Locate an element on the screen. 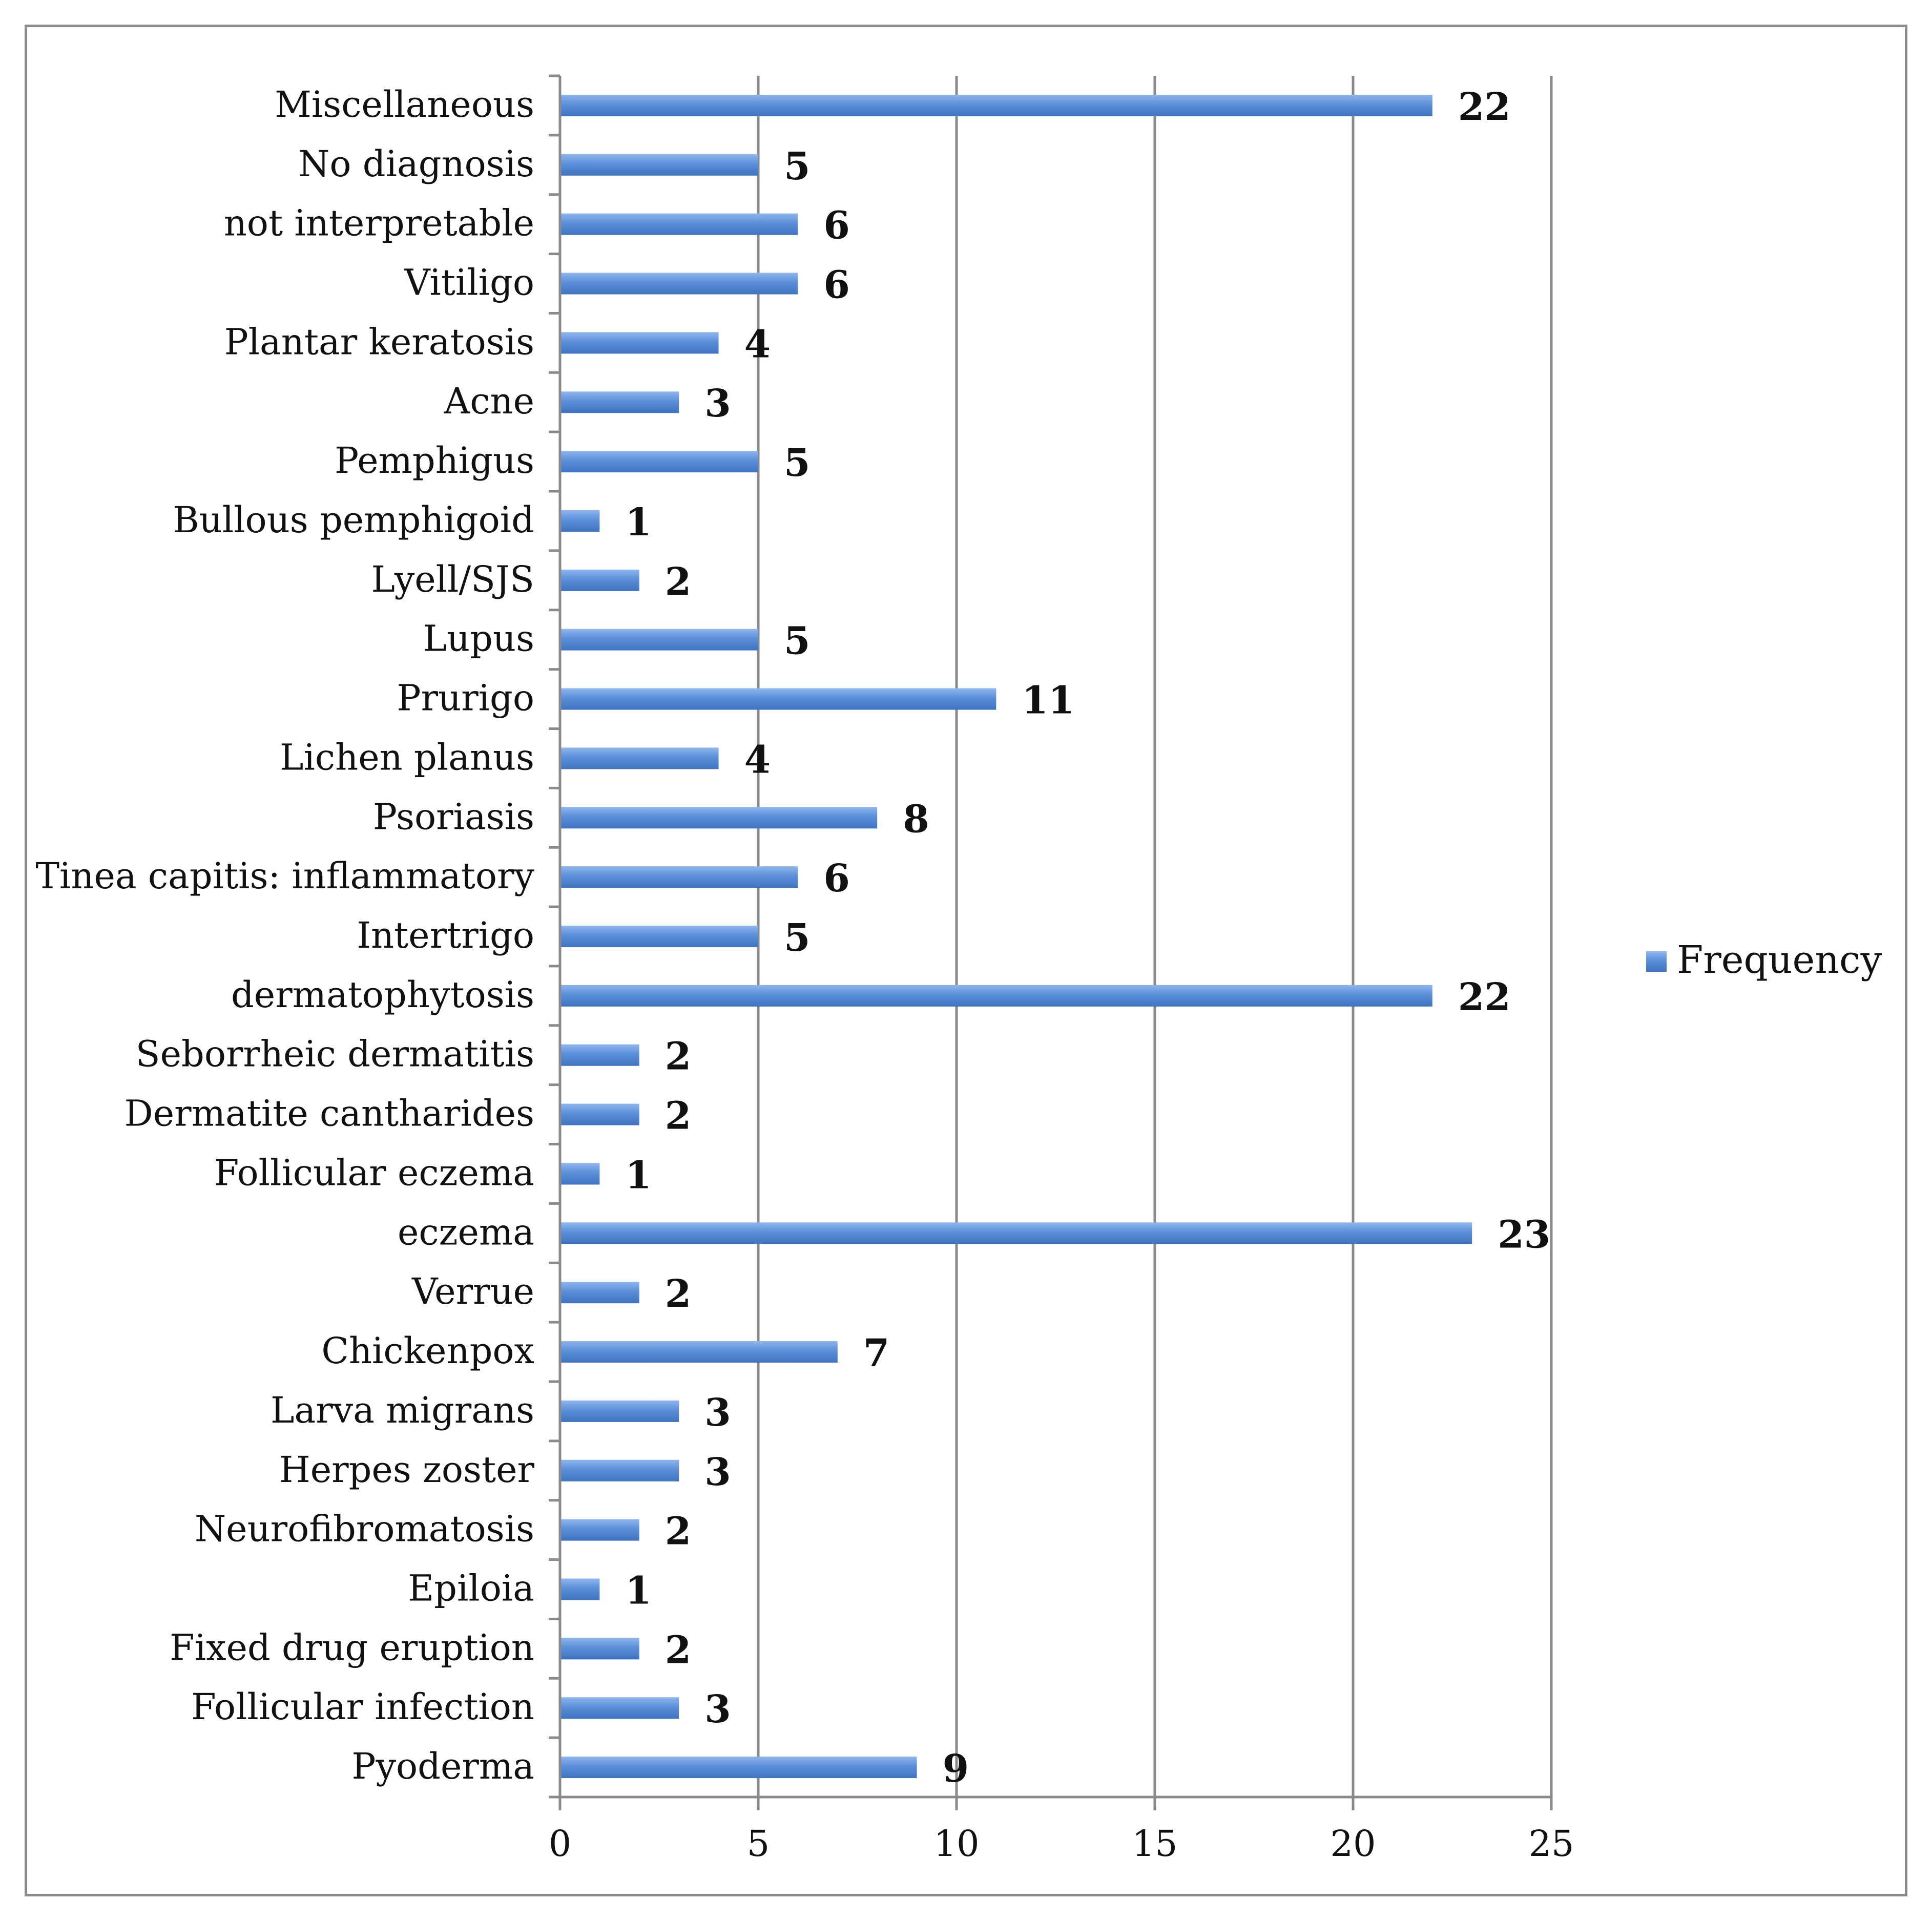 The height and width of the screenshot is (1921, 1932). category-label: Lichen planus is located at coordinates (407, 757).